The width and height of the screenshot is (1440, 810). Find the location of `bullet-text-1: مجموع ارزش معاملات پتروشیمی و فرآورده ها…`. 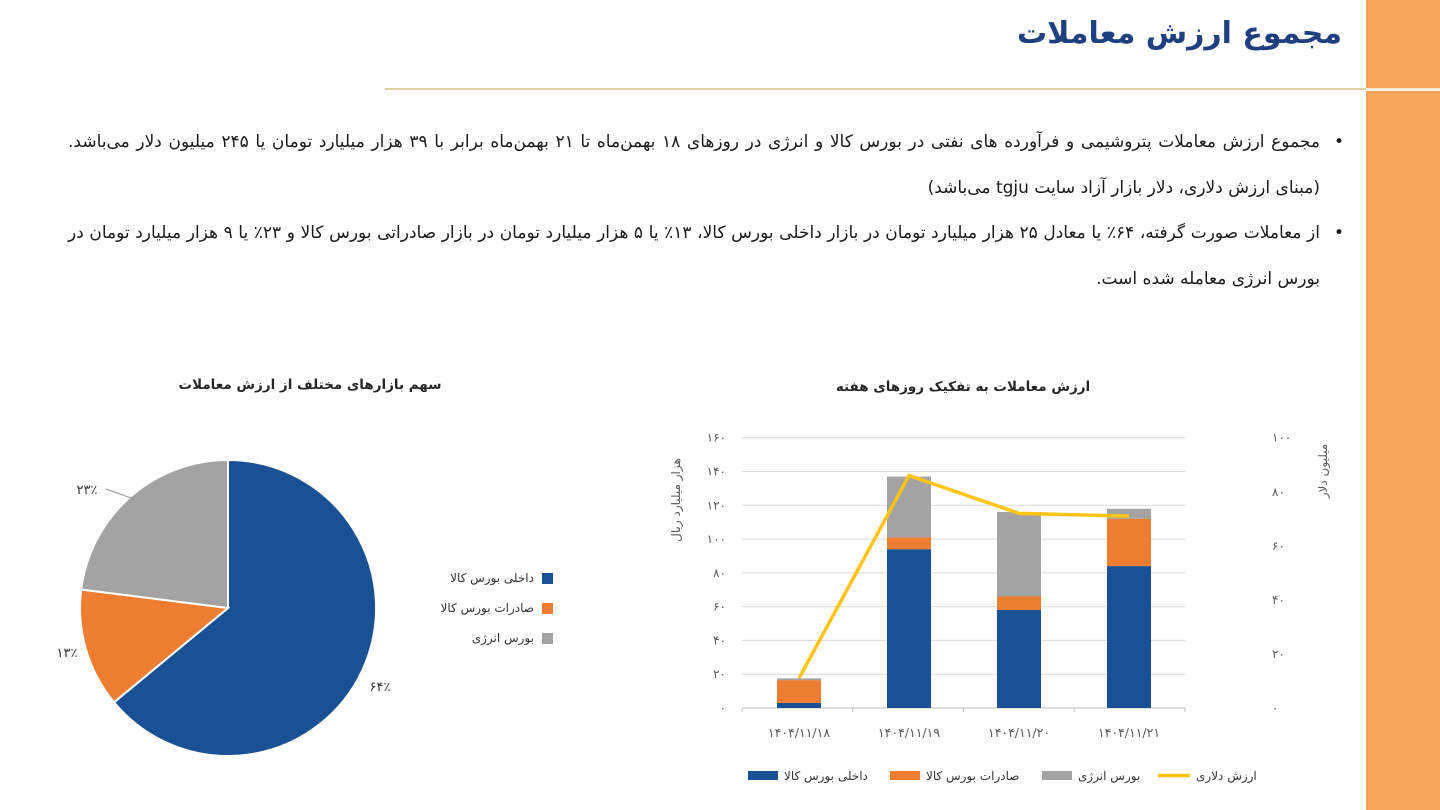

bullet-text-1: مجموع ارزش معاملات پتروشیمی و فرآورده ها… is located at coordinates (694, 165).